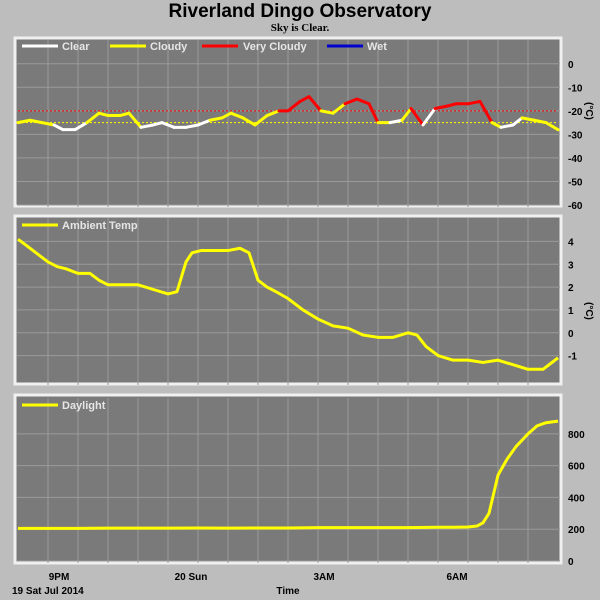 Image resolution: width=600 pixels, height=600 pixels. I want to click on ambient-y-tick-label: 1, so click(571, 311).